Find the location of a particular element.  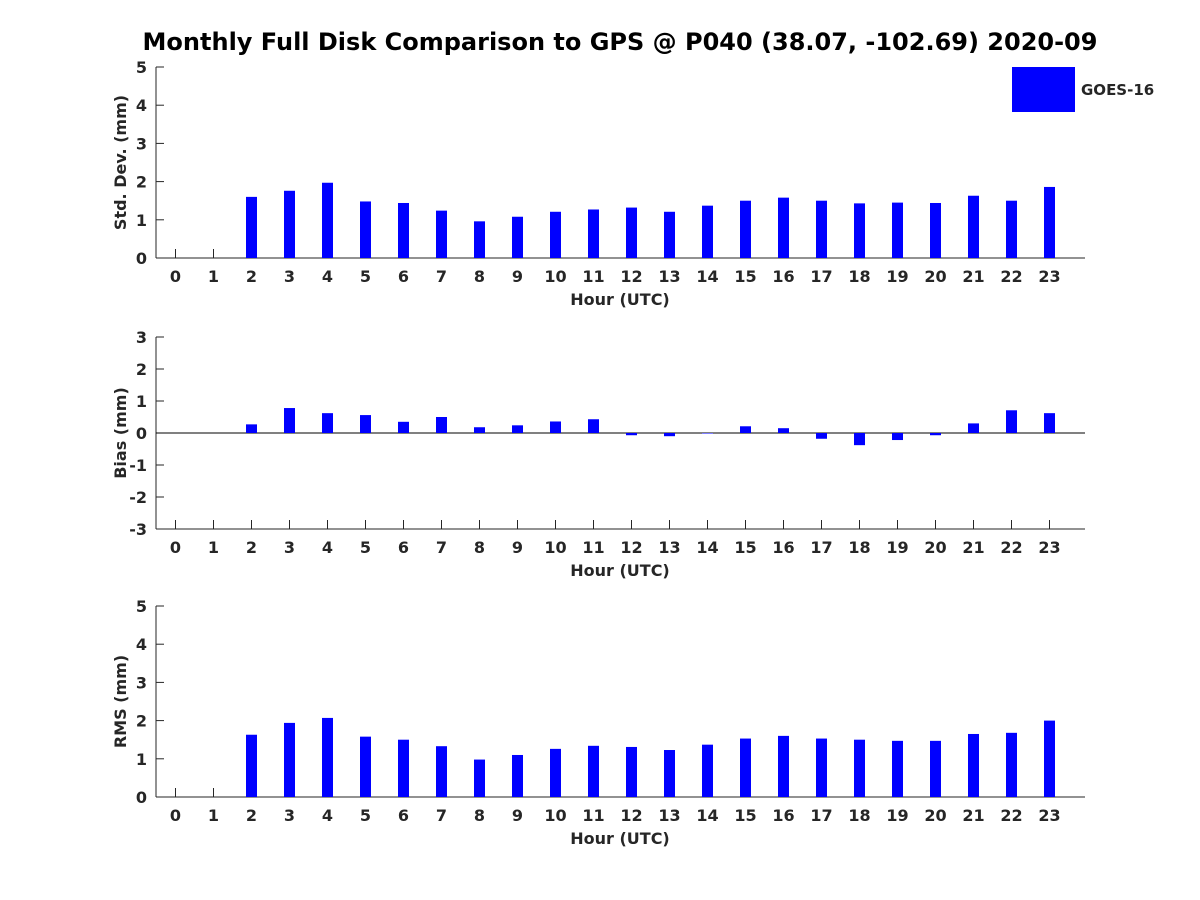

x-tick-label: 9 is located at coordinates (517, 815).